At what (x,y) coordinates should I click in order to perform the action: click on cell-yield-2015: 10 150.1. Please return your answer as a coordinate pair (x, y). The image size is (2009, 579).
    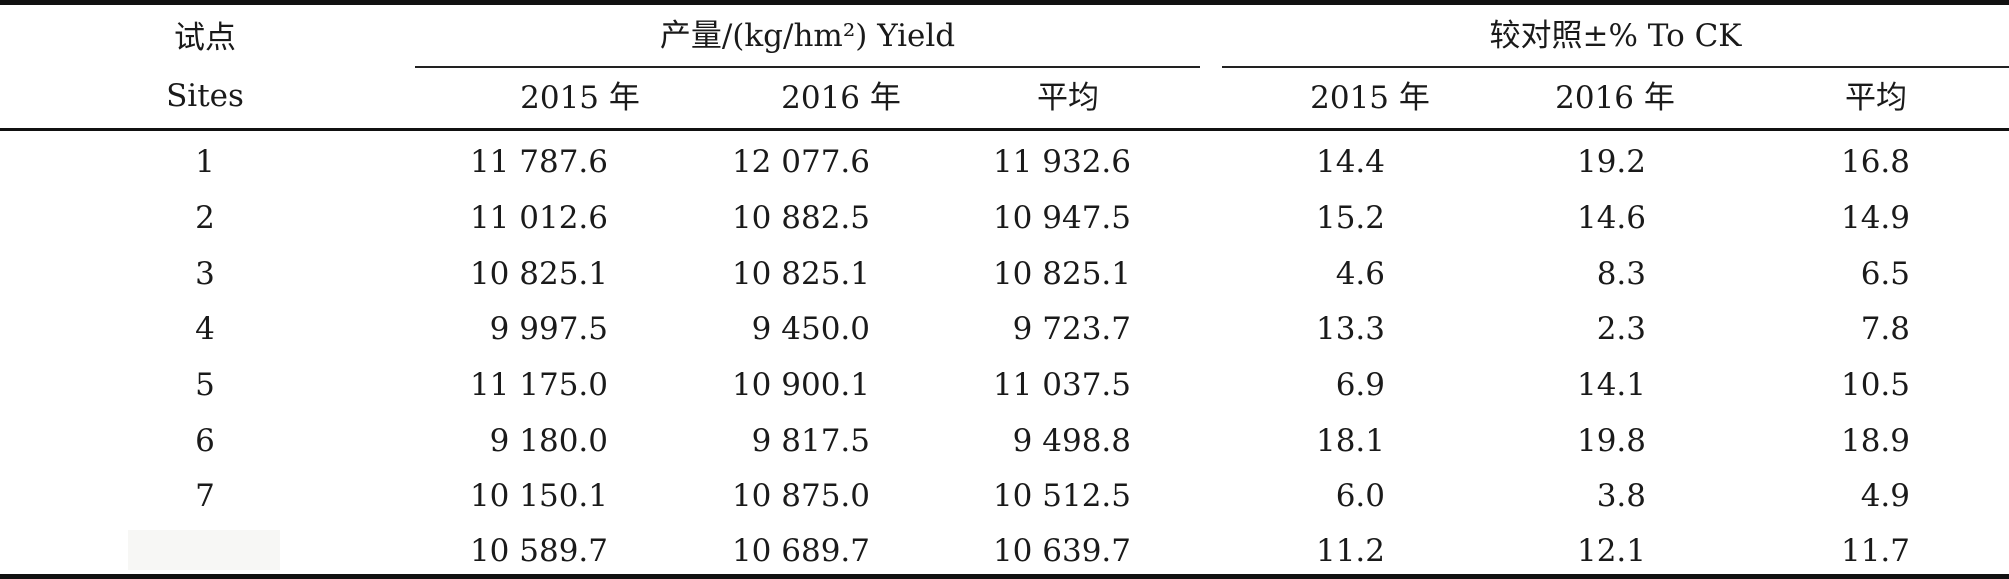
    Looking at the image, I should click on (538, 496).